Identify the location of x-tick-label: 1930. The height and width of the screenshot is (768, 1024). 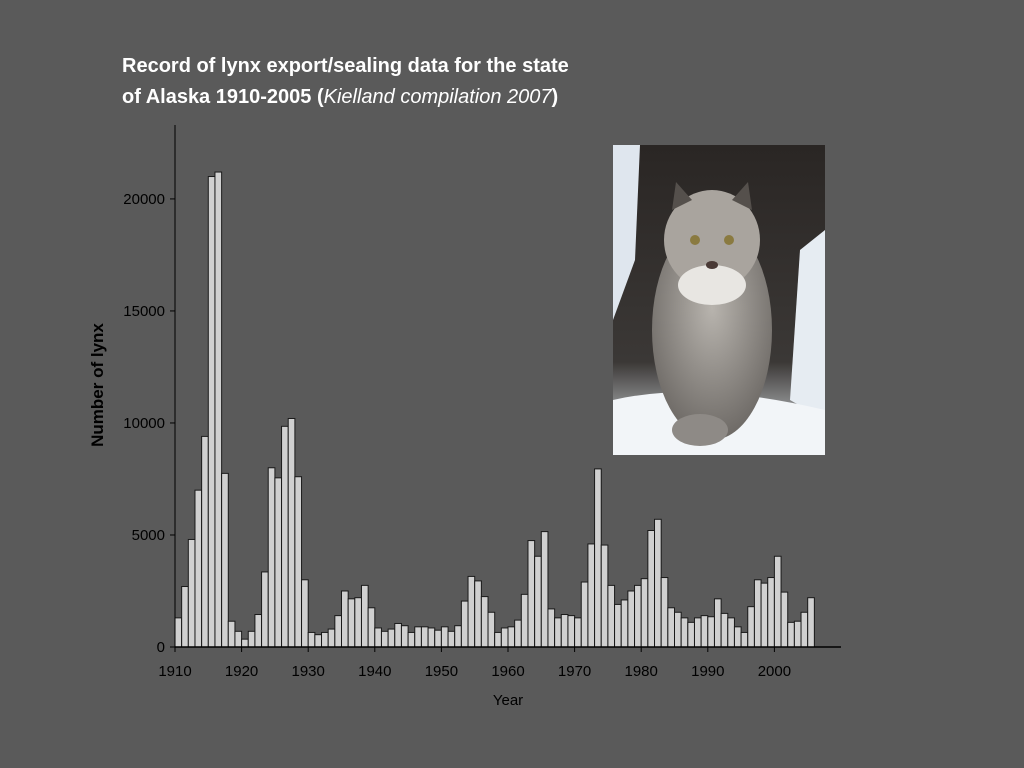
(308, 671).